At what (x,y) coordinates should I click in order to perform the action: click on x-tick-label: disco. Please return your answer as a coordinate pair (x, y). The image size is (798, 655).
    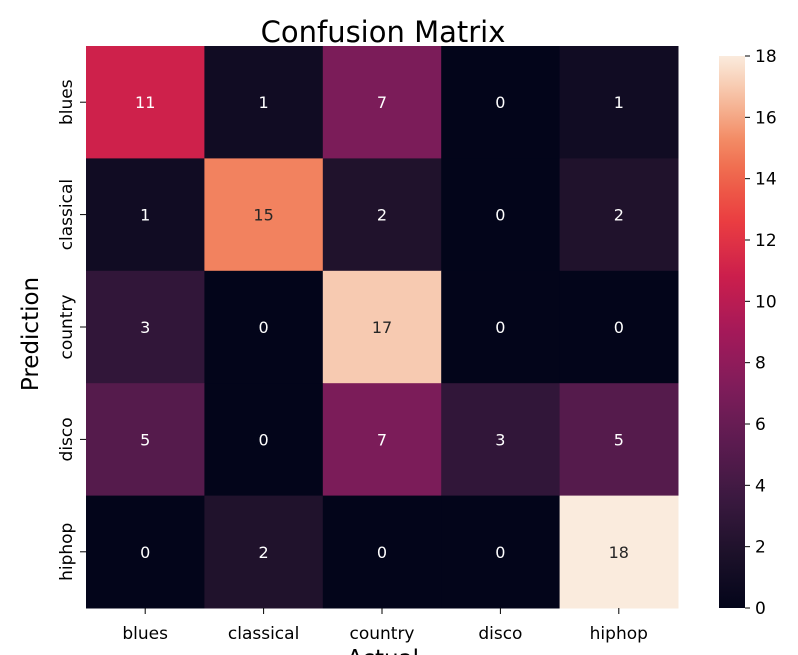
    Looking at the image, I should click on (500, 634).